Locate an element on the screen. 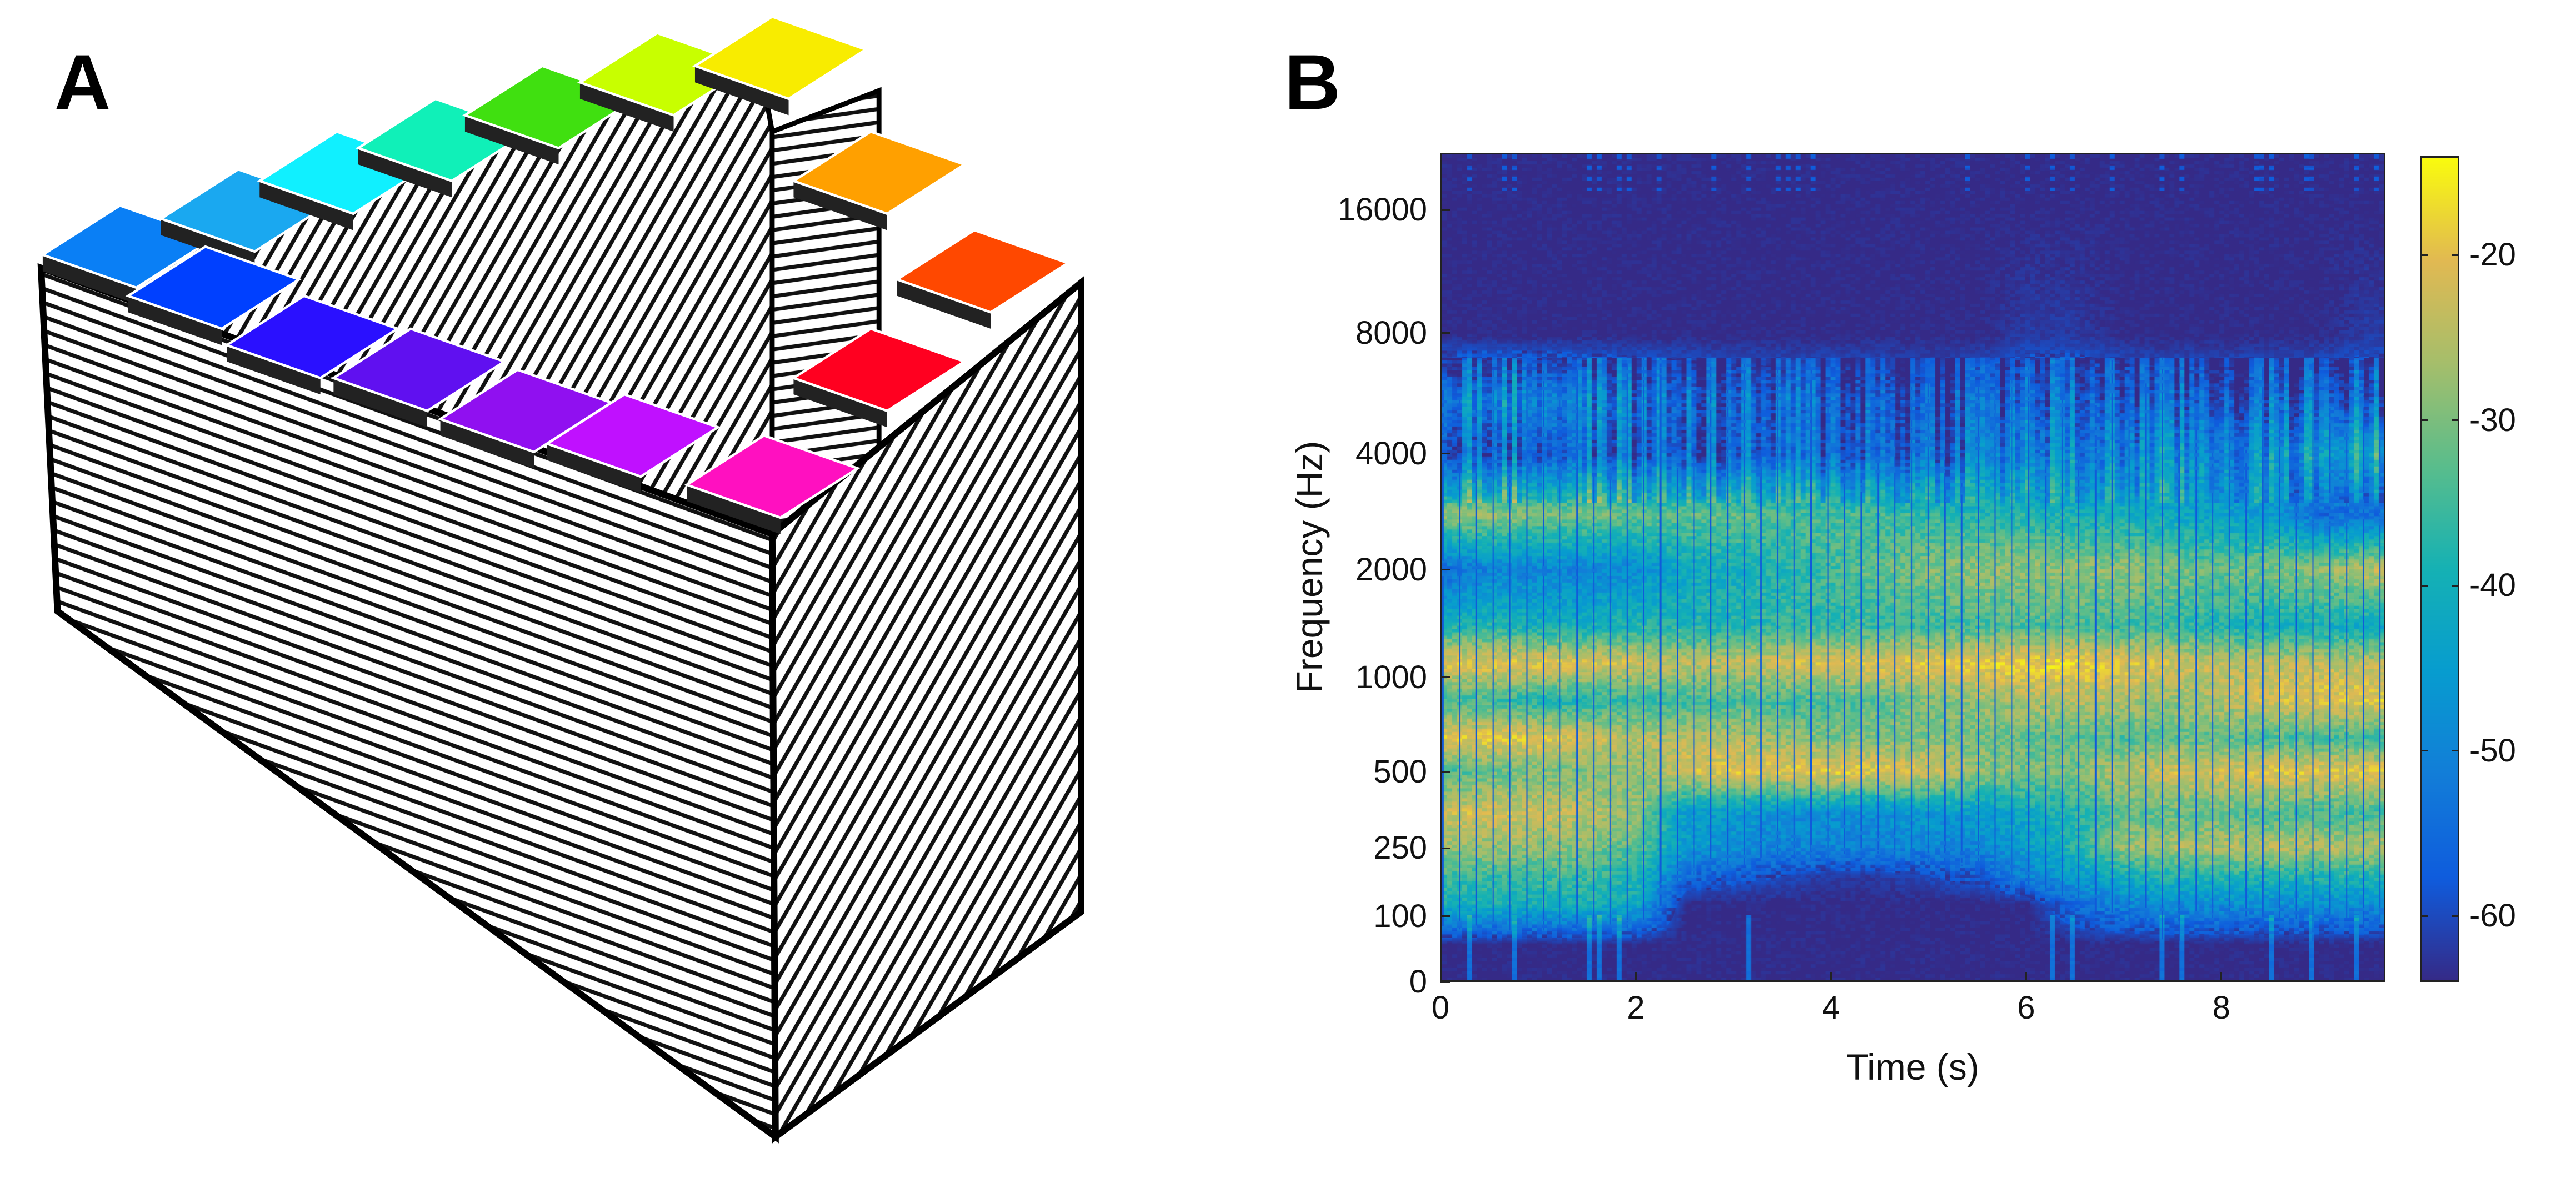  x-tick-label: 0 is located at coordinates (1440, 1008).